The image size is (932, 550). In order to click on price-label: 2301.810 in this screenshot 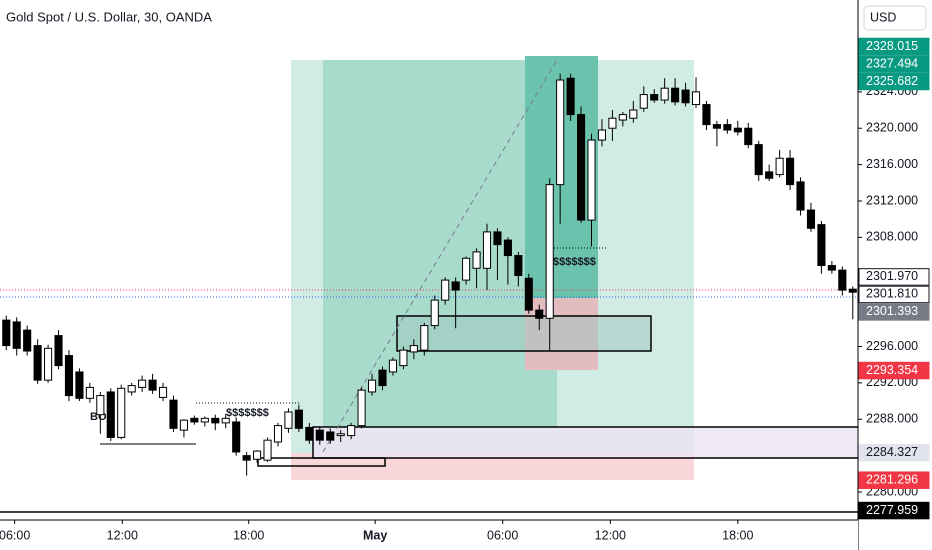, I will do `click(892, 294)`.